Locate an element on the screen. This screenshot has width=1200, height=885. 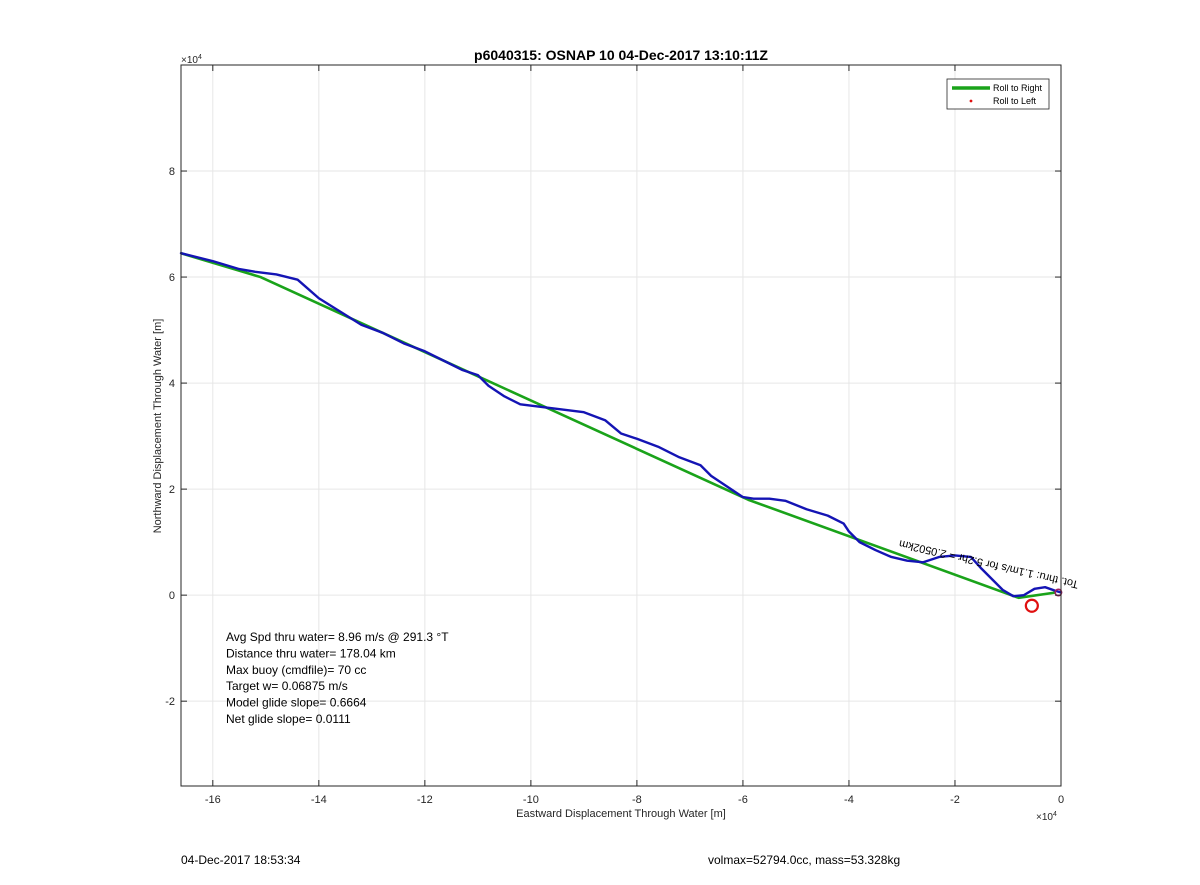
x-tick-label: -12 is located at coordinates (425, 800).